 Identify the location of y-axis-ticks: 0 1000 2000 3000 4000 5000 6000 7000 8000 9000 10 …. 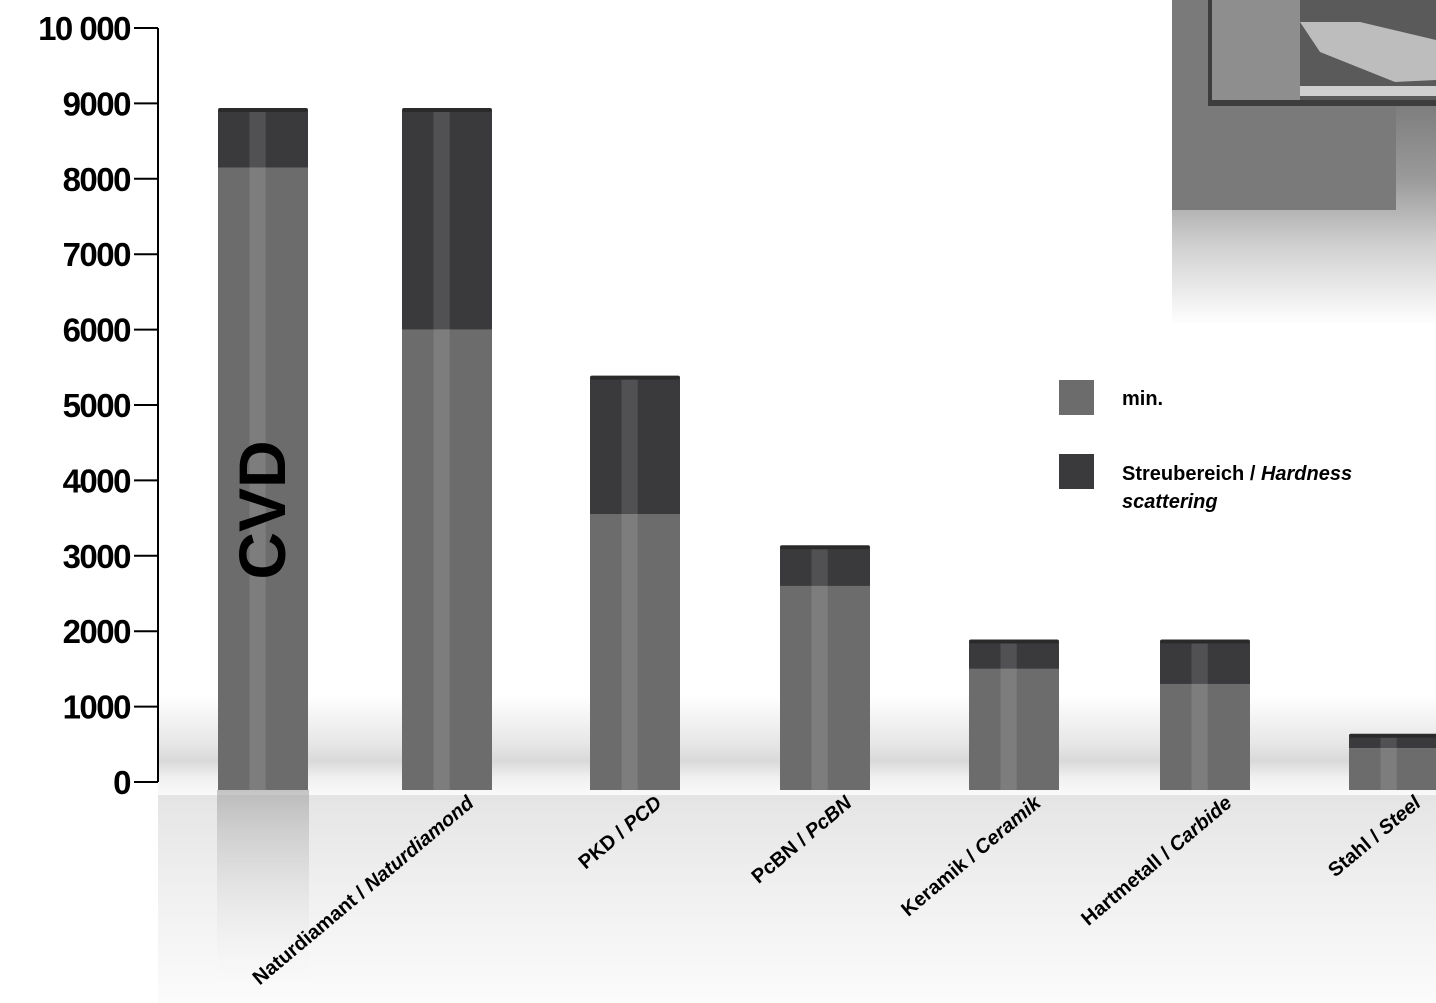
(98, 405).